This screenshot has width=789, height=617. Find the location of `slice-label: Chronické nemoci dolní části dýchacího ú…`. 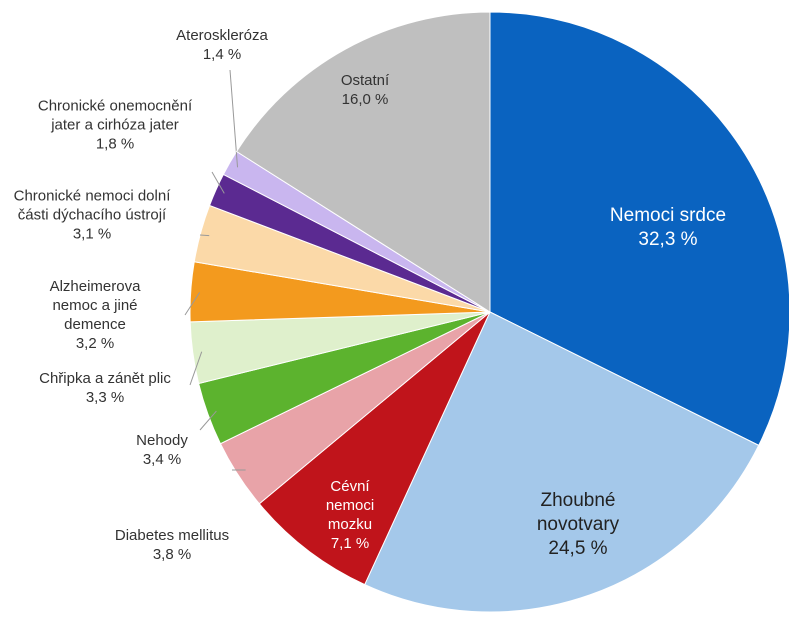

slice-label: Chronické nemoci dolní části dýchacího ú… is located at coordinates (92, 215).